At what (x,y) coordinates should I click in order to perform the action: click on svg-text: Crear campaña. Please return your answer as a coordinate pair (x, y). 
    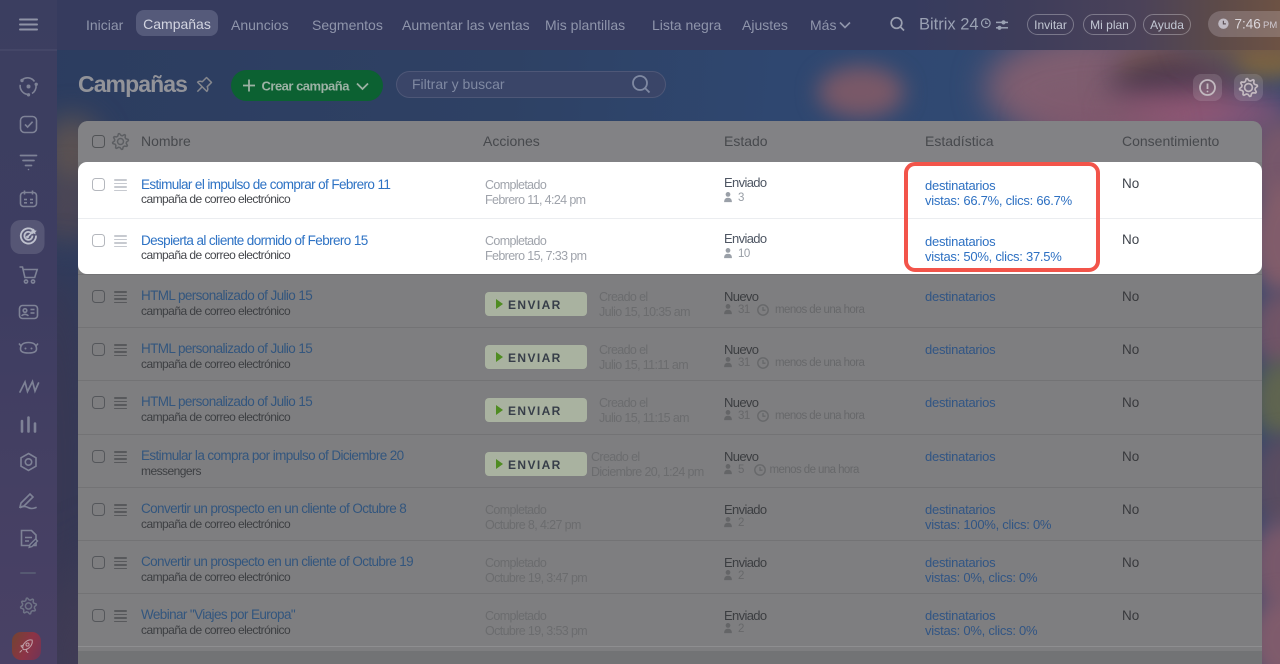
    Looking at the image, I should click on (306, 86).